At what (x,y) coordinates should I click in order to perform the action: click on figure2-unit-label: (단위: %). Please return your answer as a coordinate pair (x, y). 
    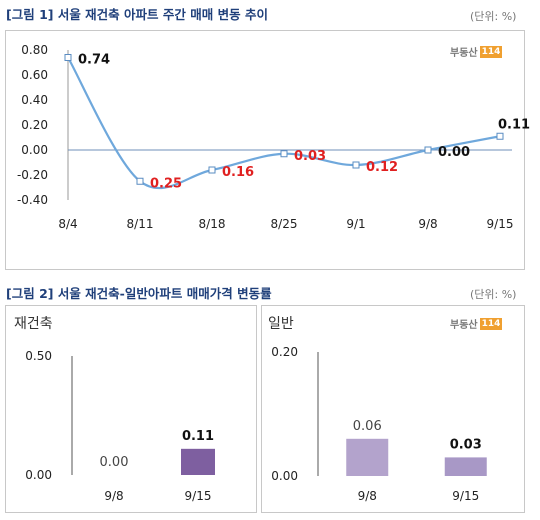
    Looking at the image, I should click on (493, 294).